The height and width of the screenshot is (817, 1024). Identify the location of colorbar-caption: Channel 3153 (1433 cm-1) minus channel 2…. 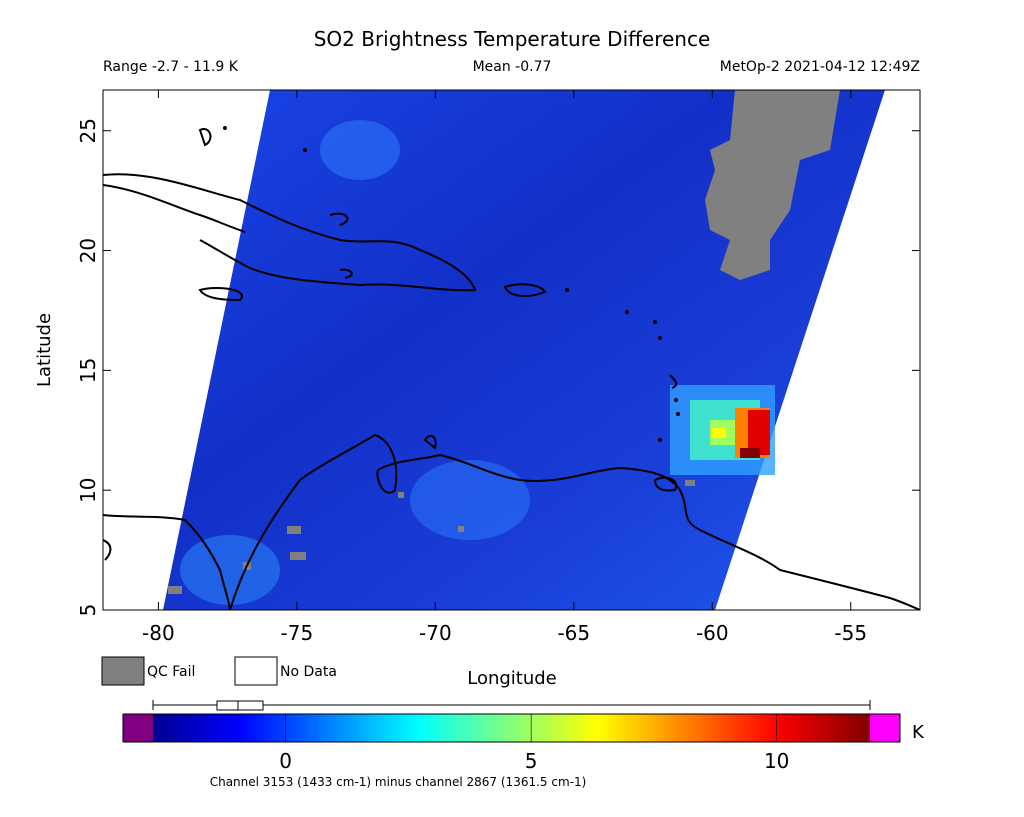
(398, 782).